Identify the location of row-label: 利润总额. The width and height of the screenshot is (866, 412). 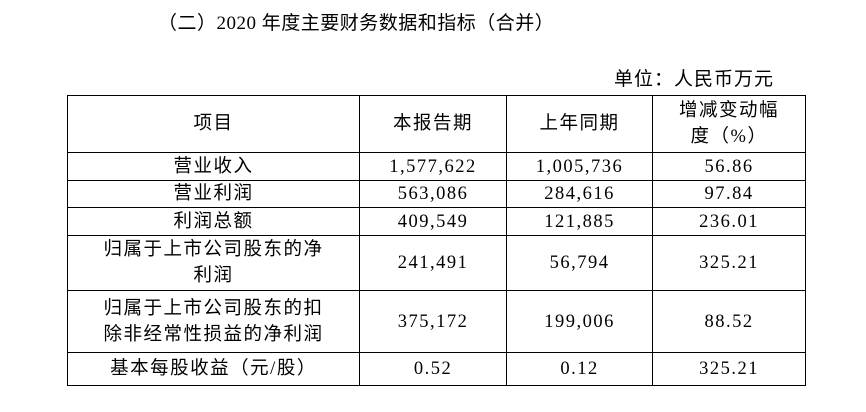
(213, 221).